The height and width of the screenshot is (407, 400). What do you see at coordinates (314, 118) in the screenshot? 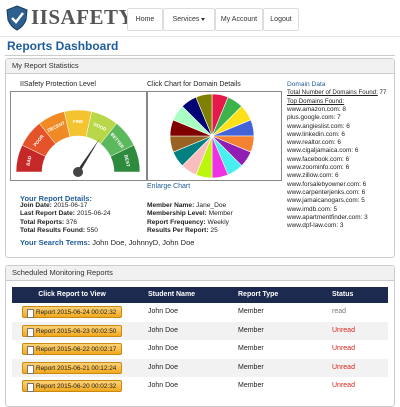
I see `domain-item: plus.google.com: 7` at bounding box center [314, 118].